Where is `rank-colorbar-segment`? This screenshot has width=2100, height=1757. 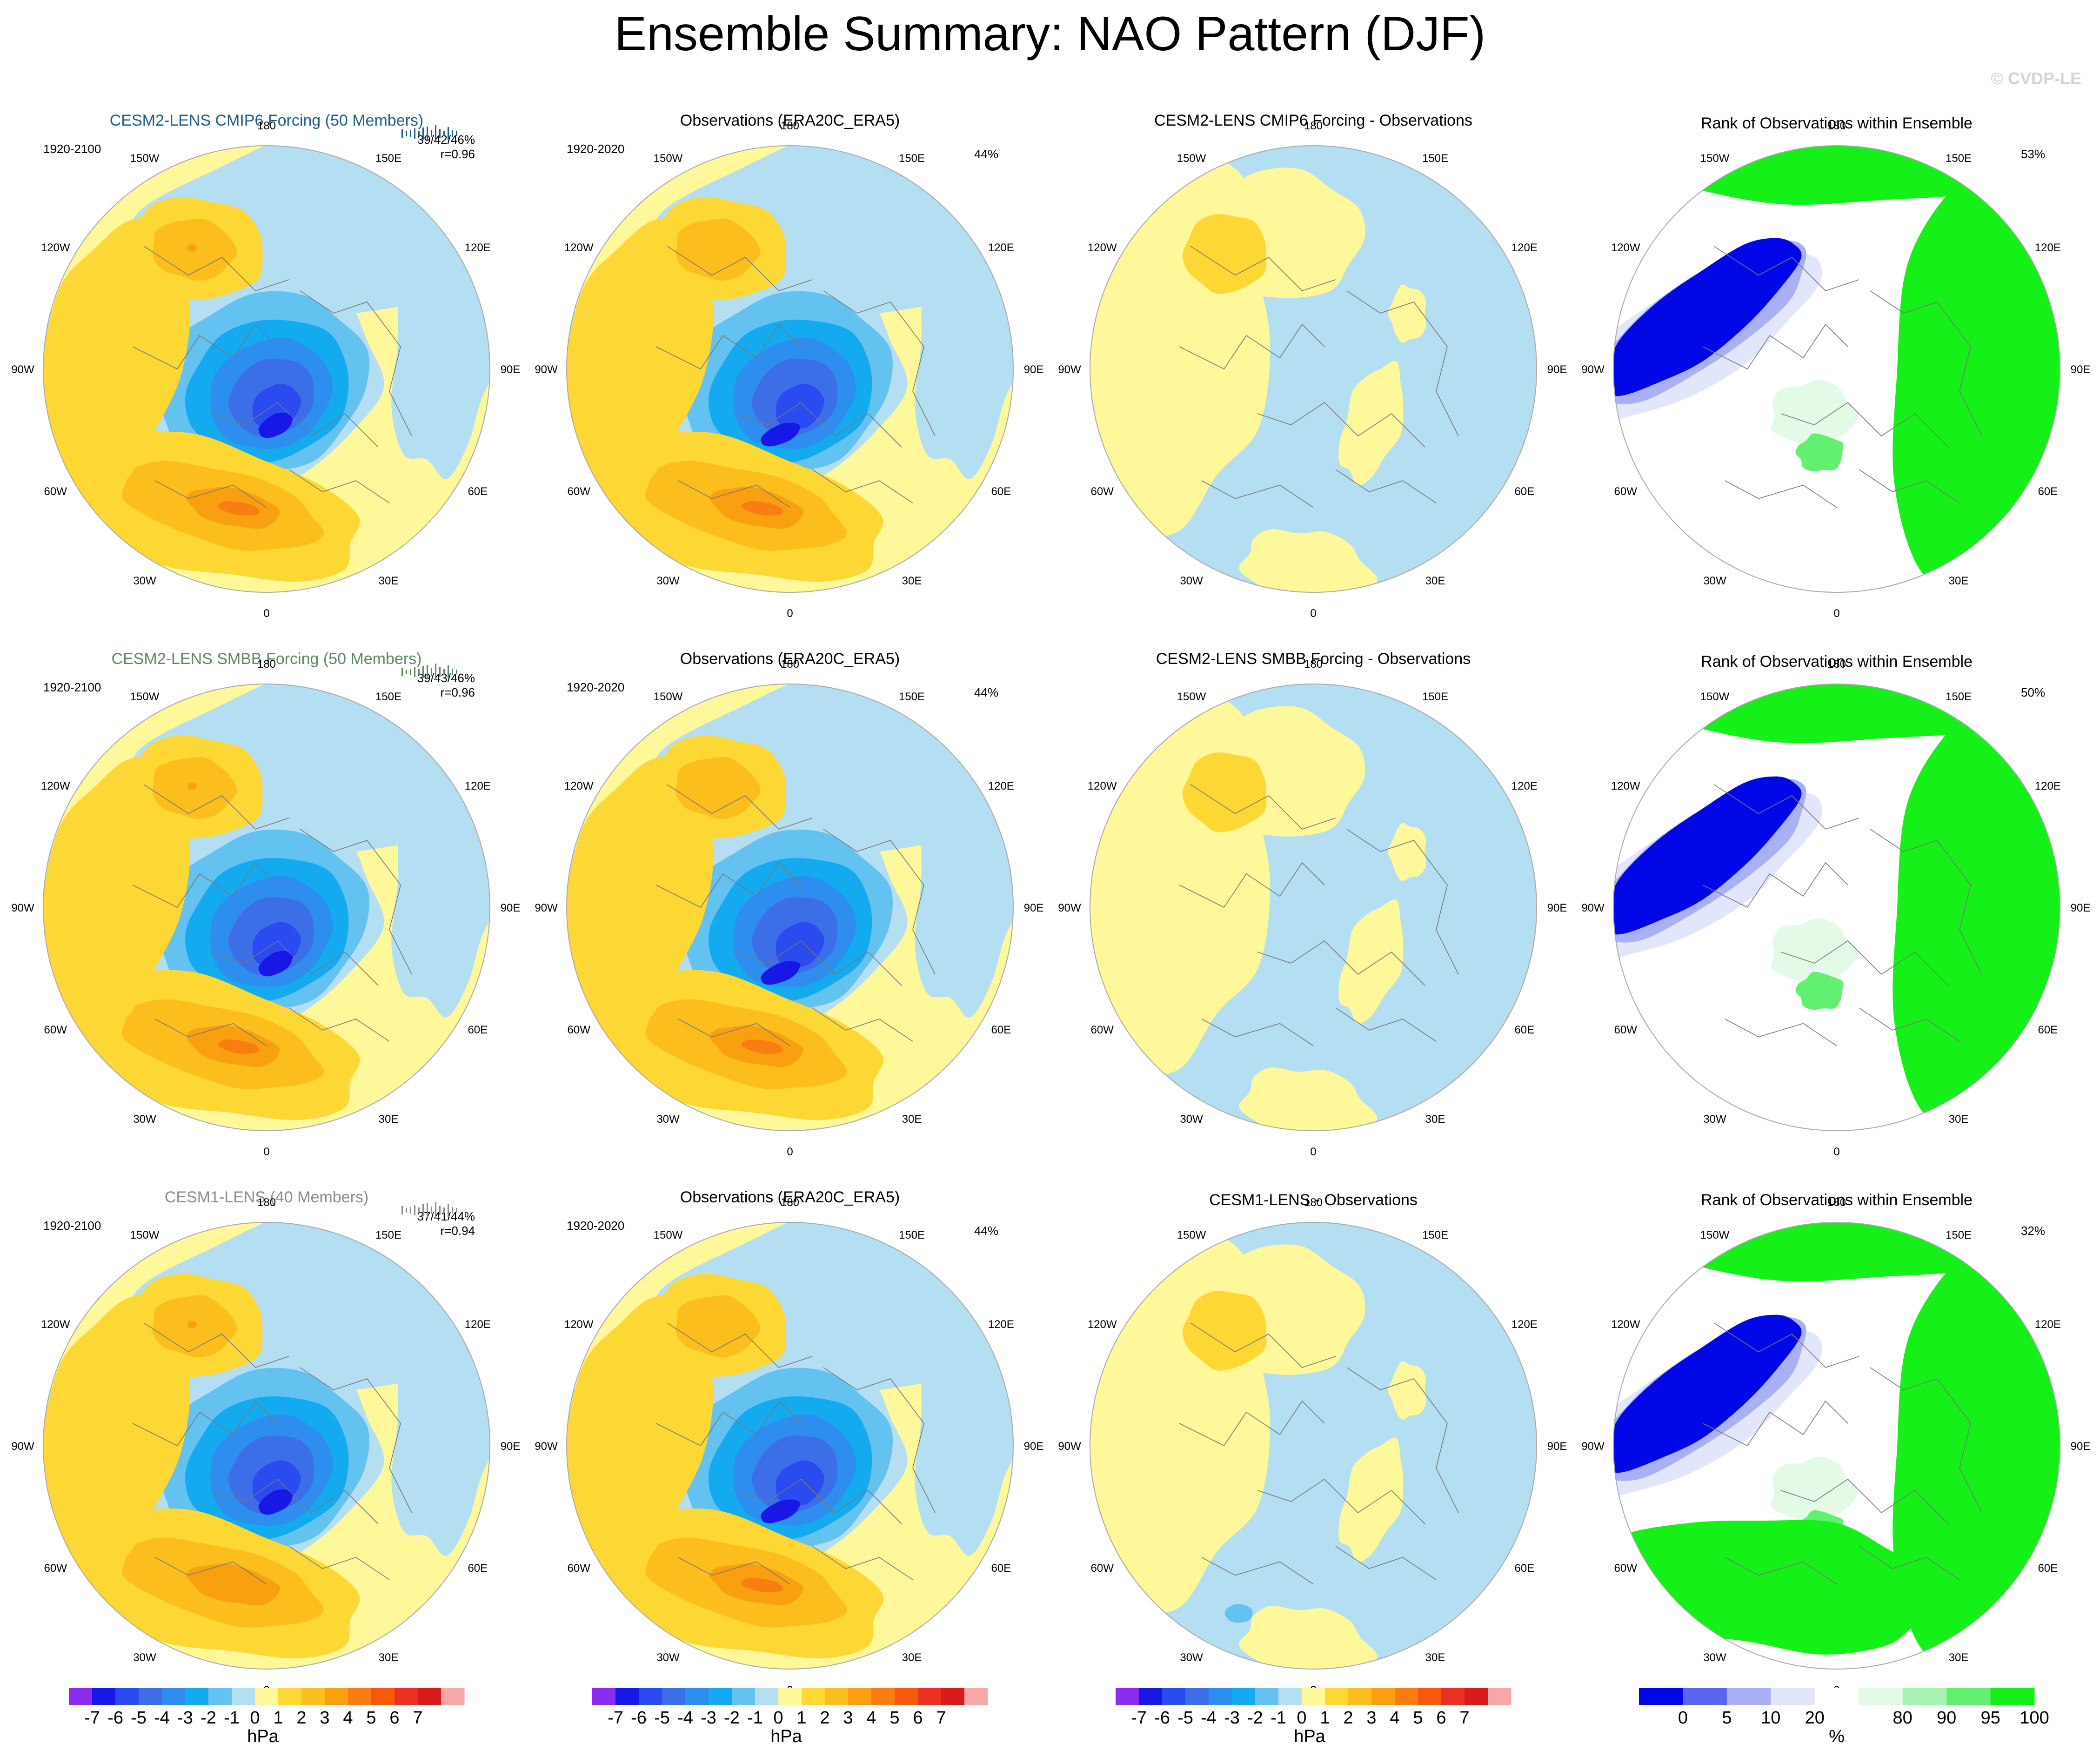
rank-colorbar-segment is located at coordinates (1705, 1696).